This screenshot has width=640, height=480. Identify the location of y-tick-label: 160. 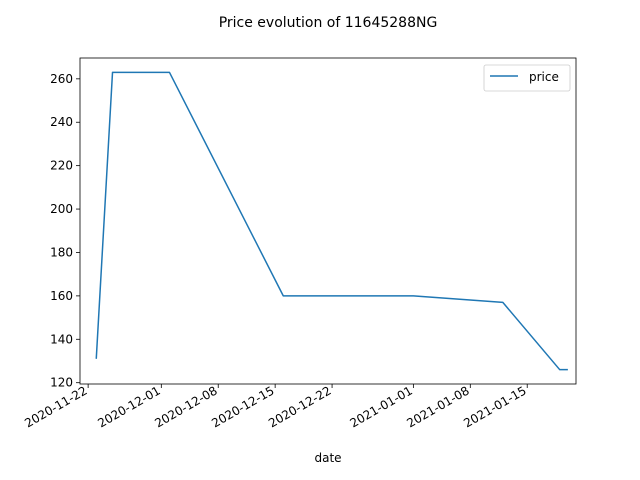
(61, 296).